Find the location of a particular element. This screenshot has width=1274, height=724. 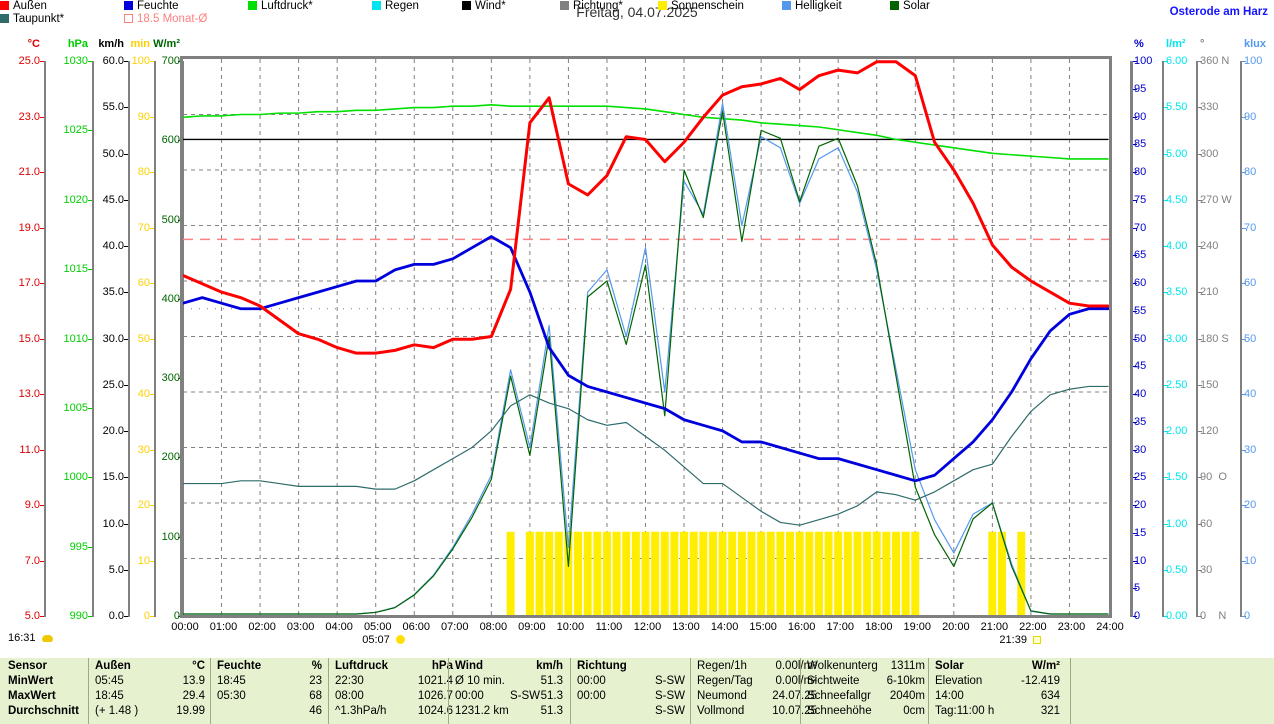

table-cell: 1311m is located at coordinates (907, 666).